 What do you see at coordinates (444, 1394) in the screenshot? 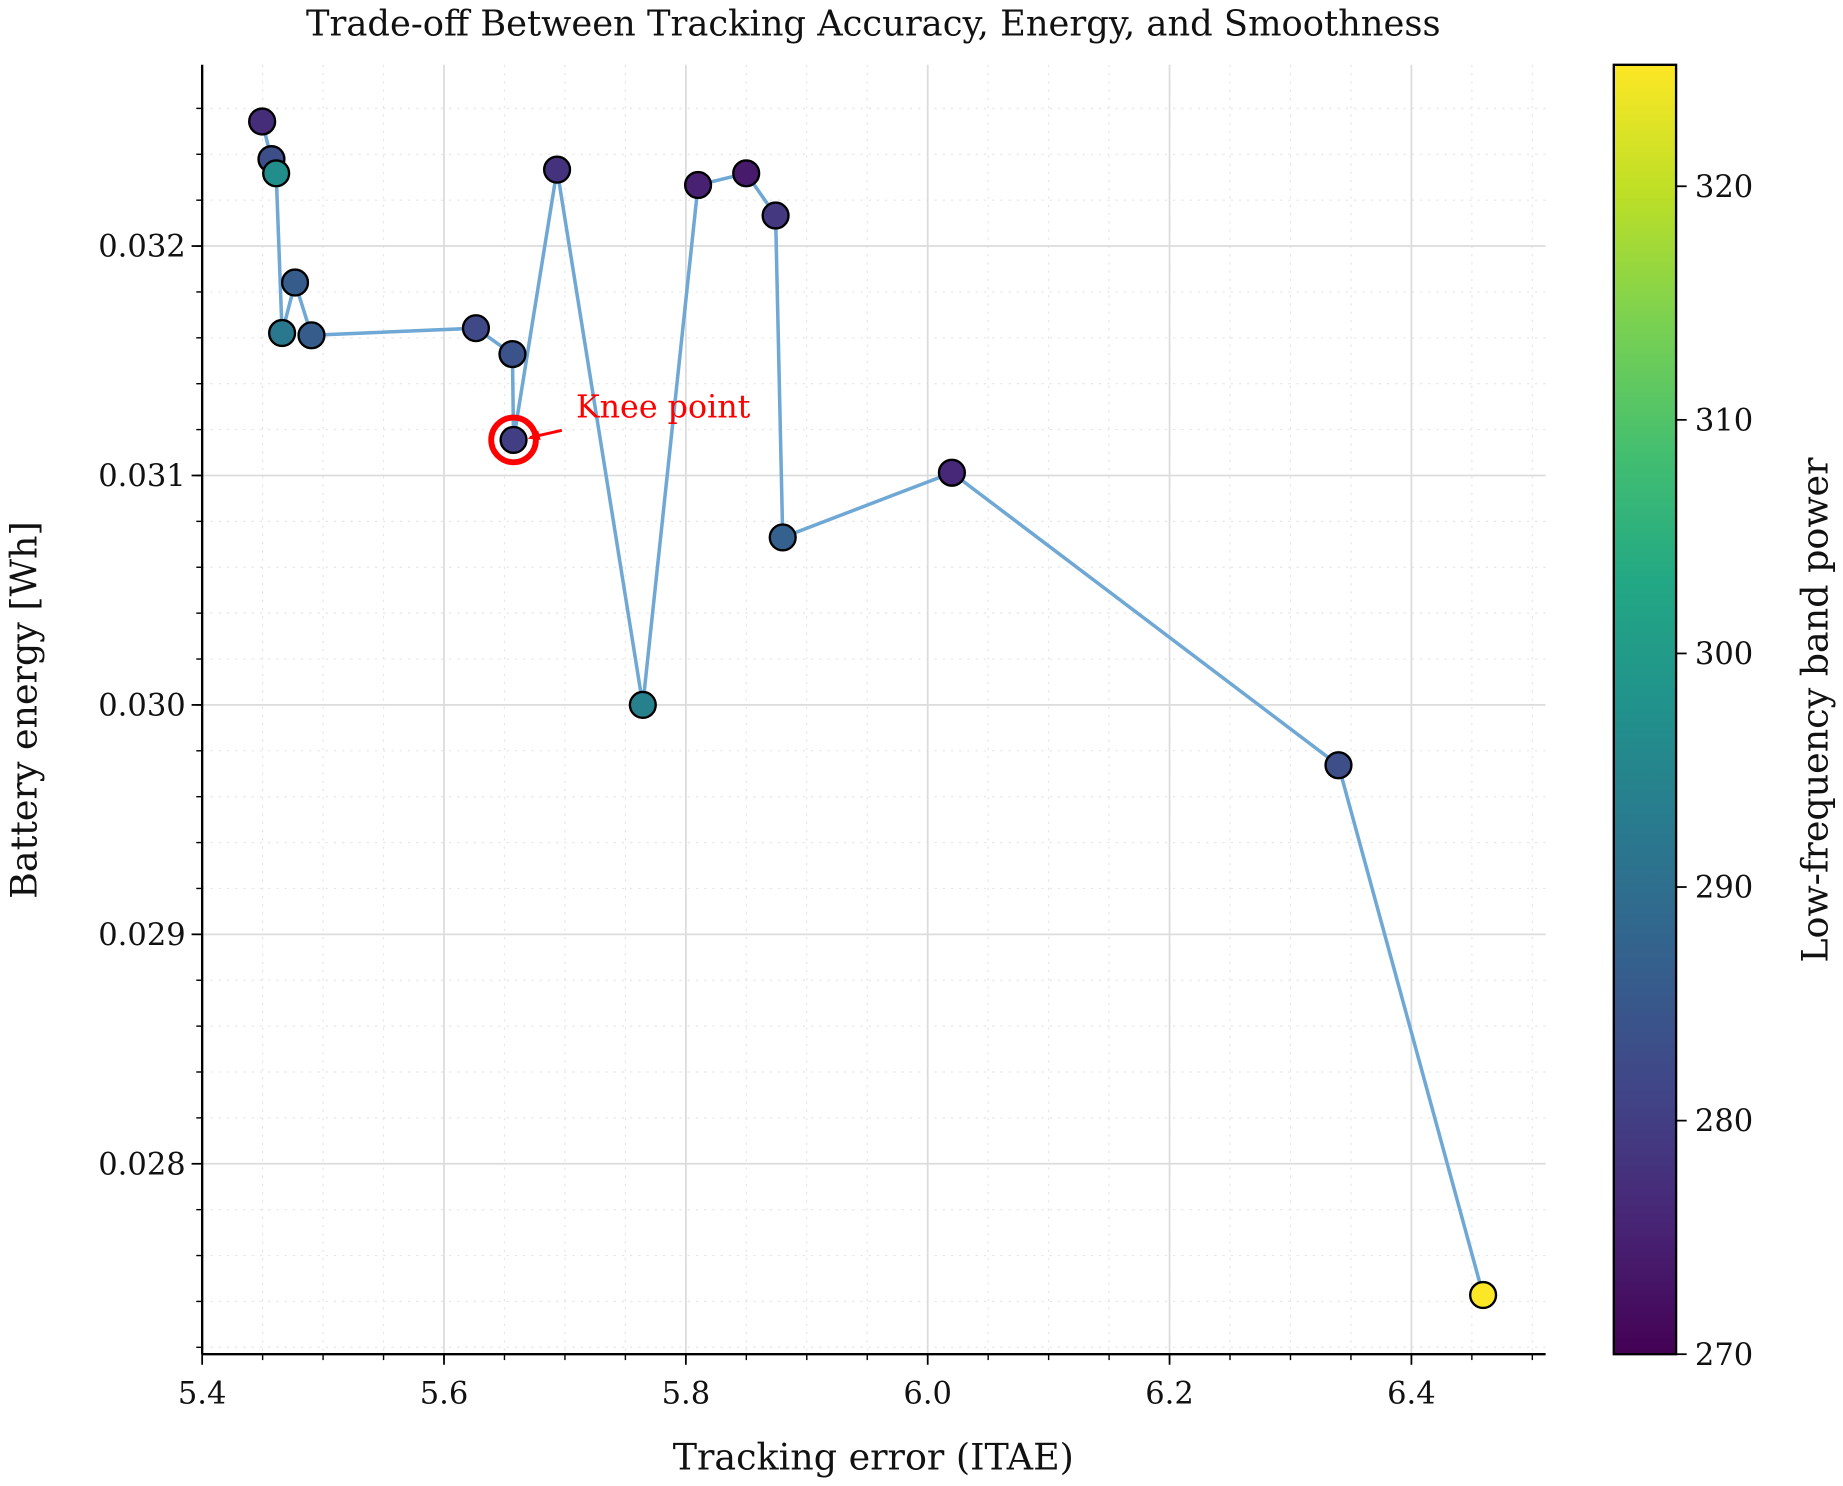
I see `x-tick-label: 5.6` at bounding box center [444, 1394].